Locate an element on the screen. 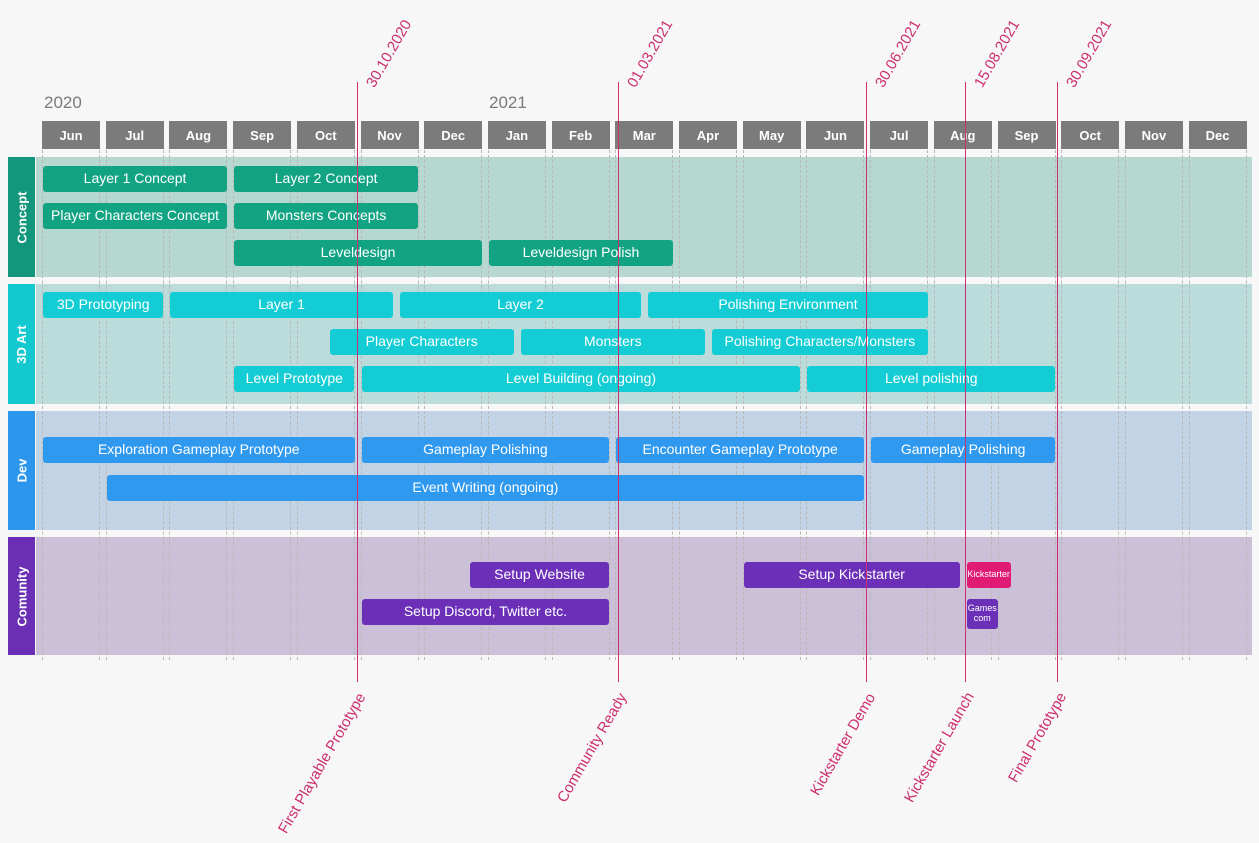  task-bar: 3D Prototyping is located at coordinates (103, 305).